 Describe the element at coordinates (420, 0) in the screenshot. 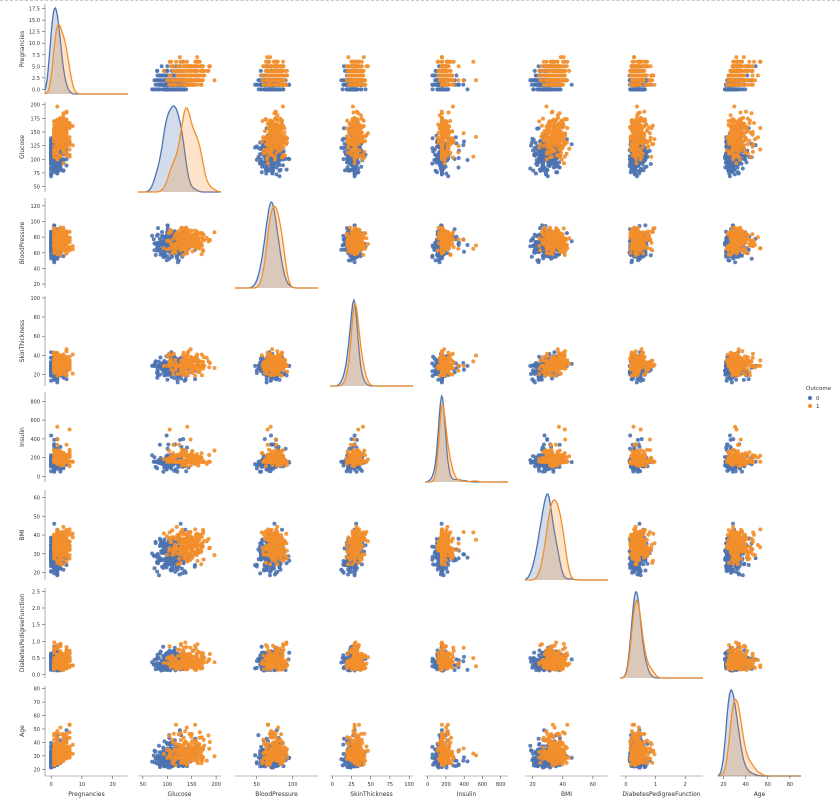

I see `top-border` at that location.